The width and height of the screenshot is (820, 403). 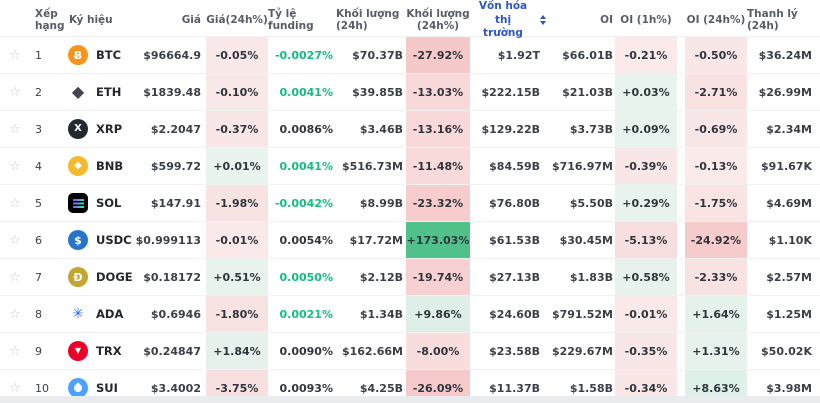 I want to click on header-gap, so click(x=681, y=20).